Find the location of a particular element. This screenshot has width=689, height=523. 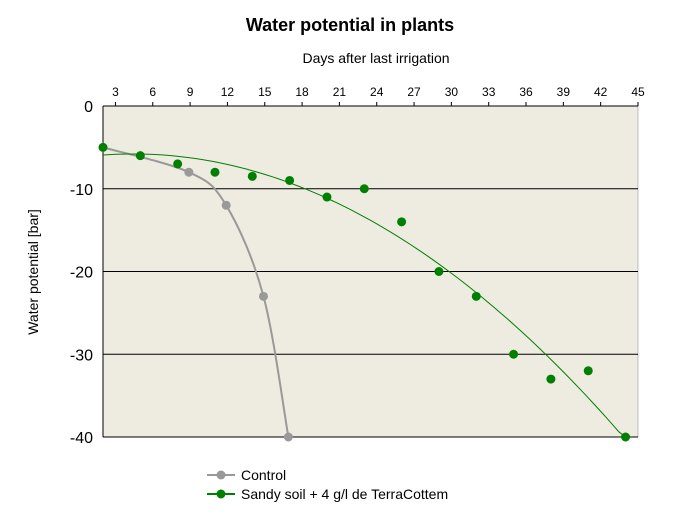

legend-item: Sandy soil + 4 g/l de TerraCottem is located at coordinates (327, 494).